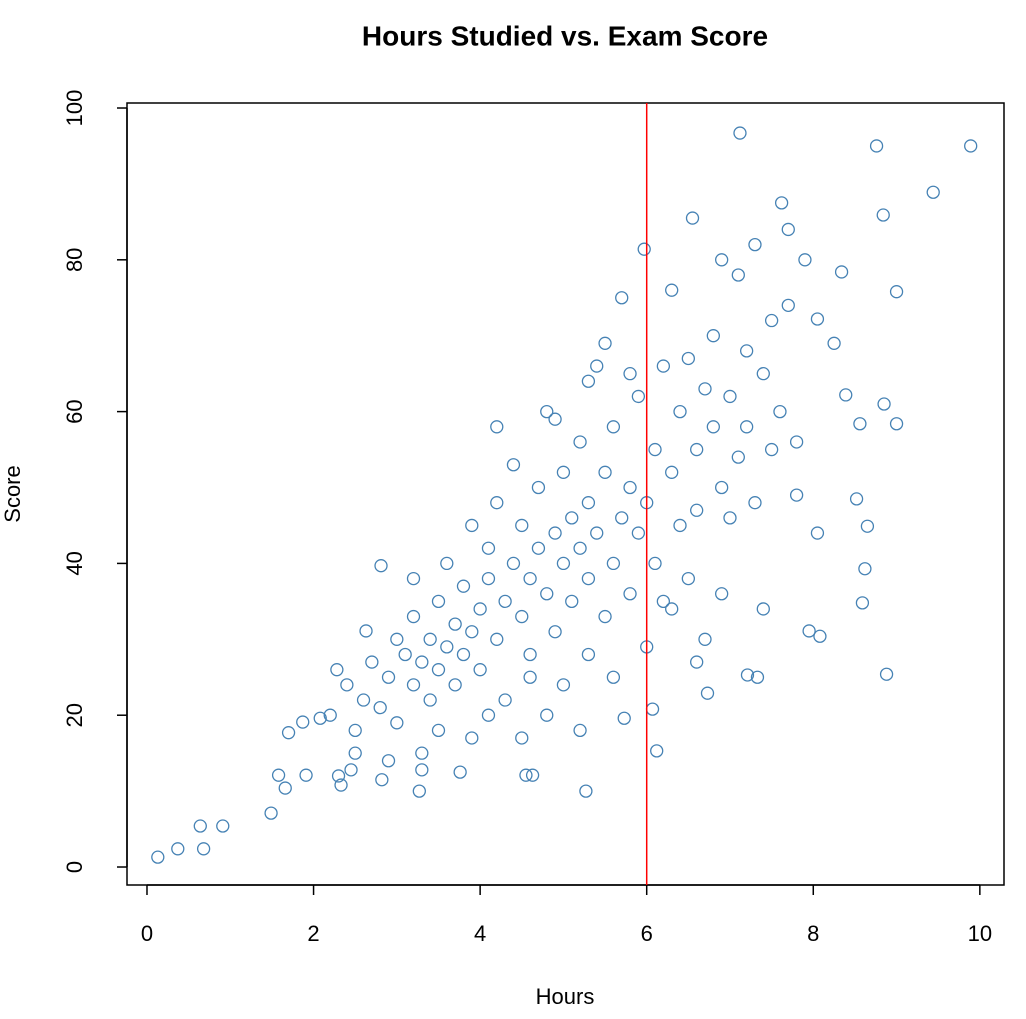 The image size is (1026, 1019). I want to click on x-axis-label: Hours, so click(565, 996).